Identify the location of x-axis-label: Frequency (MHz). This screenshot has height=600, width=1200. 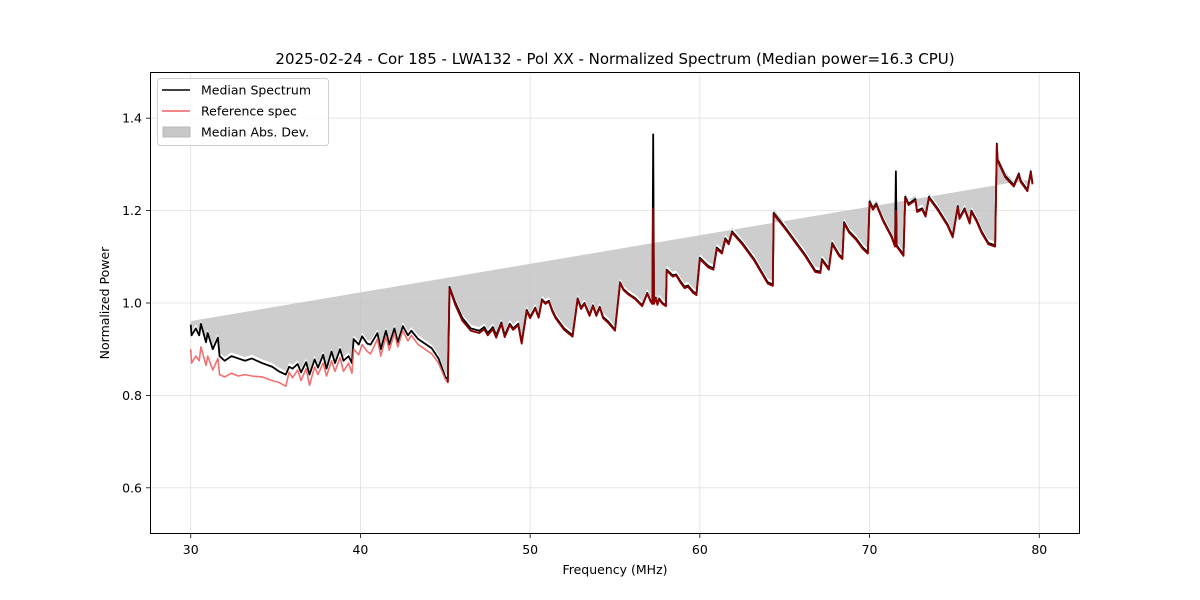
(614, 569).